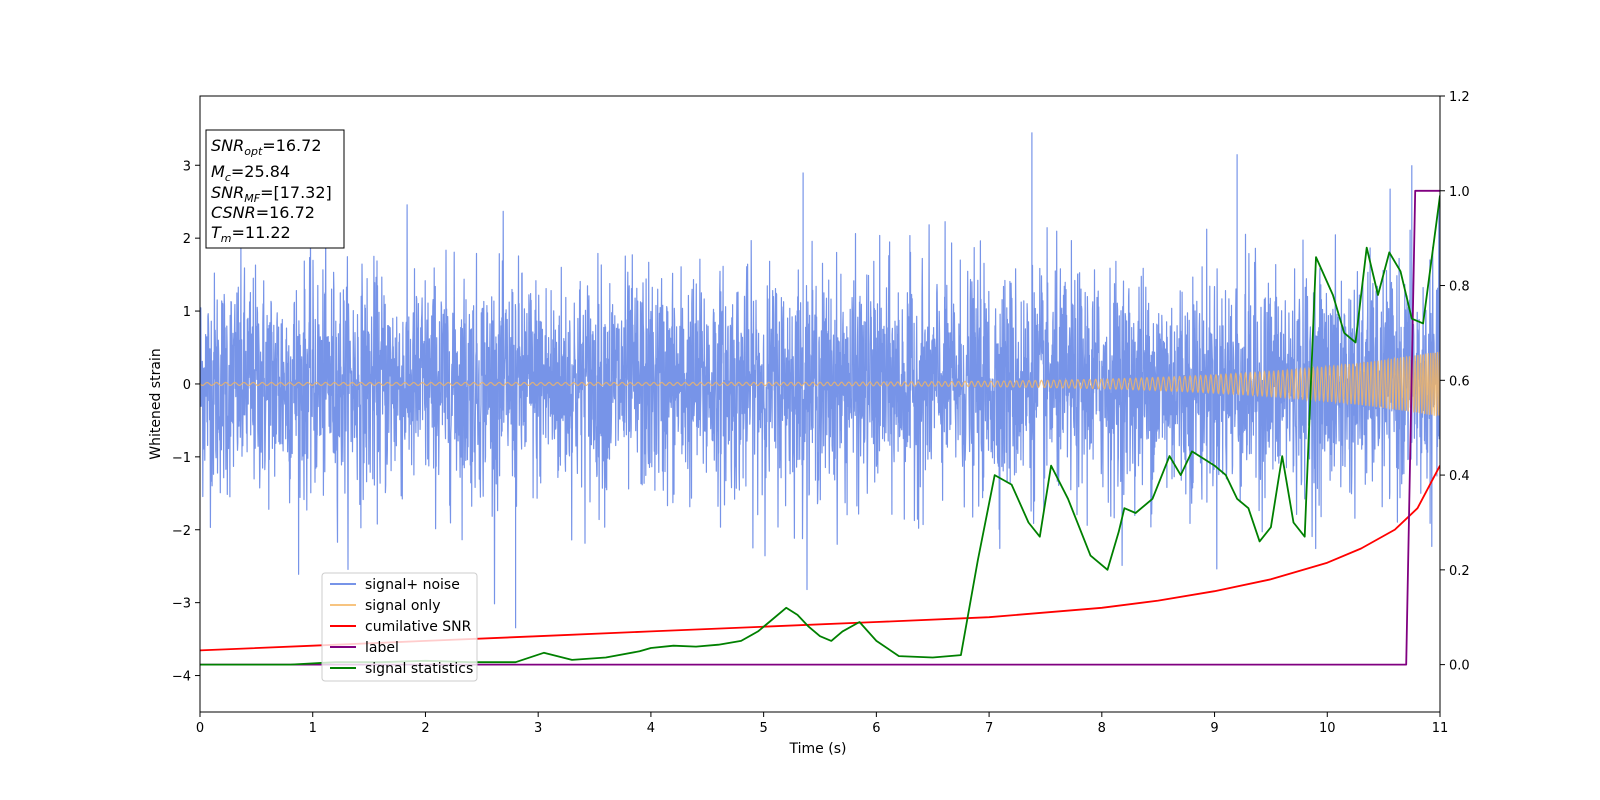  What do you see at coordinates (181, 677) in the screenshot?
I see `y-tick-label: −4` at bounding box center [181, 677].